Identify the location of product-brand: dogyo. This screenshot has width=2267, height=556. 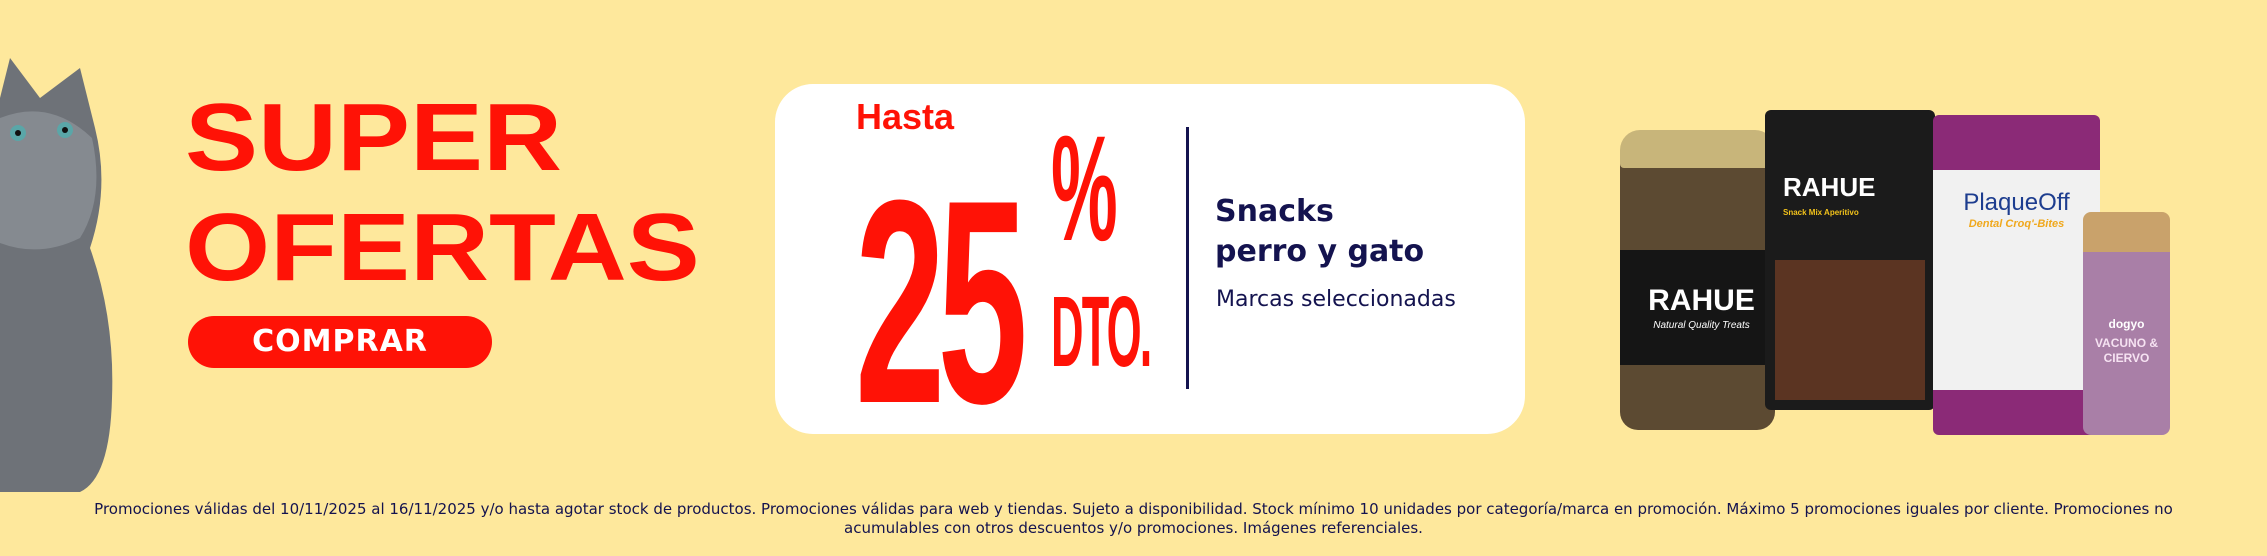
(2126, 324).